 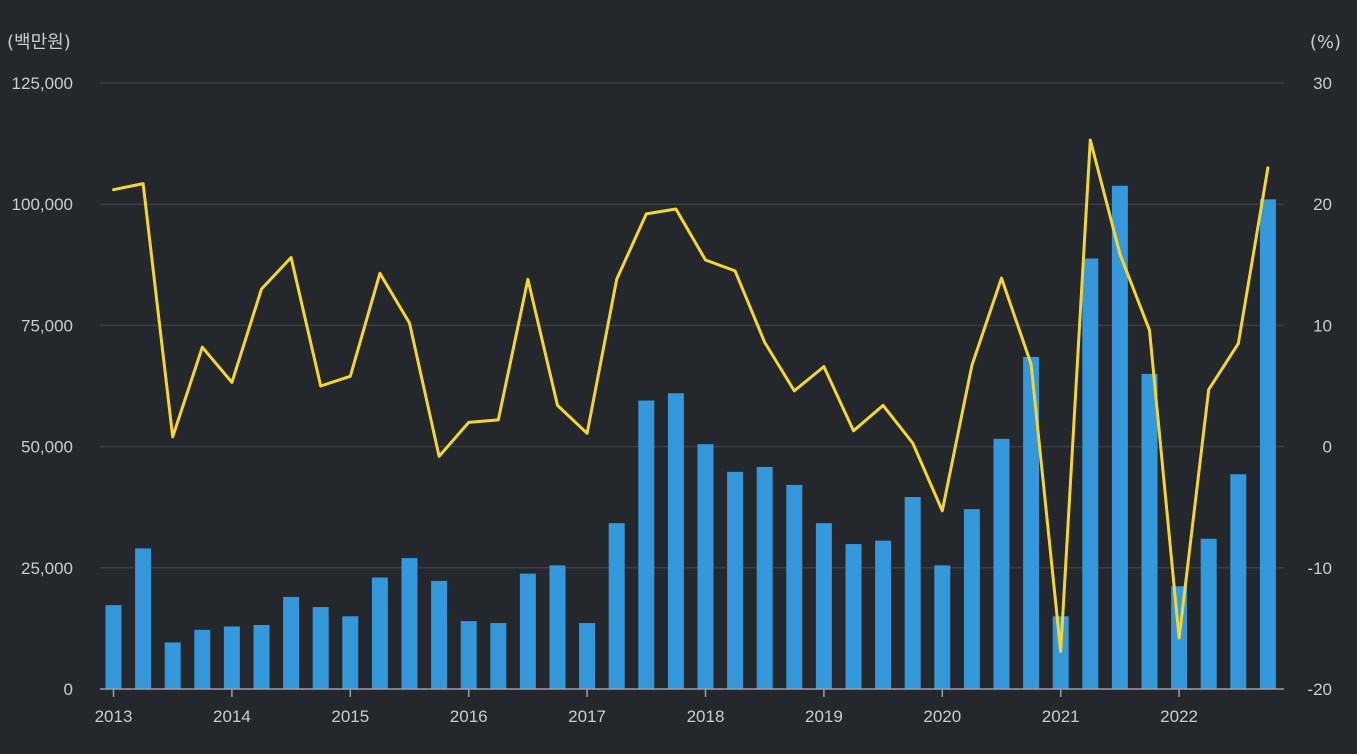 I want to click on x-tick-label: 2017, so click(x=587, y=716).